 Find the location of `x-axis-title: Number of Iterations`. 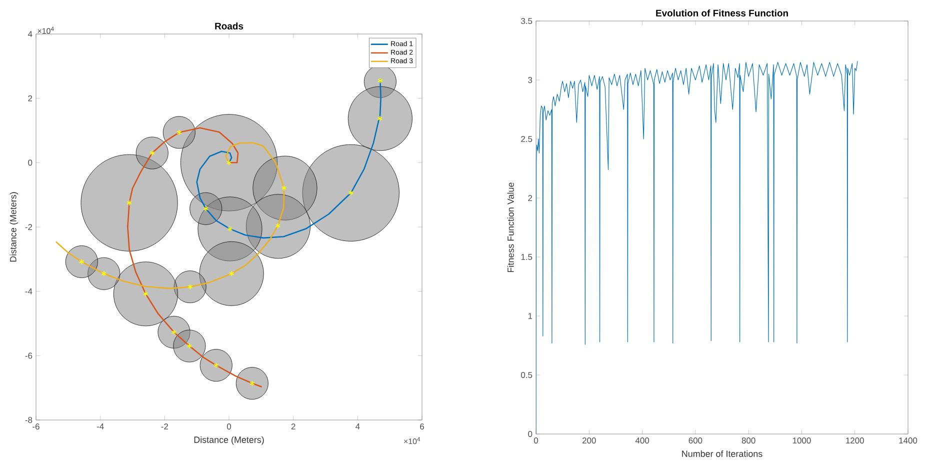

x-axis-title: Number of Iterations is located at coordinates (722, 453).